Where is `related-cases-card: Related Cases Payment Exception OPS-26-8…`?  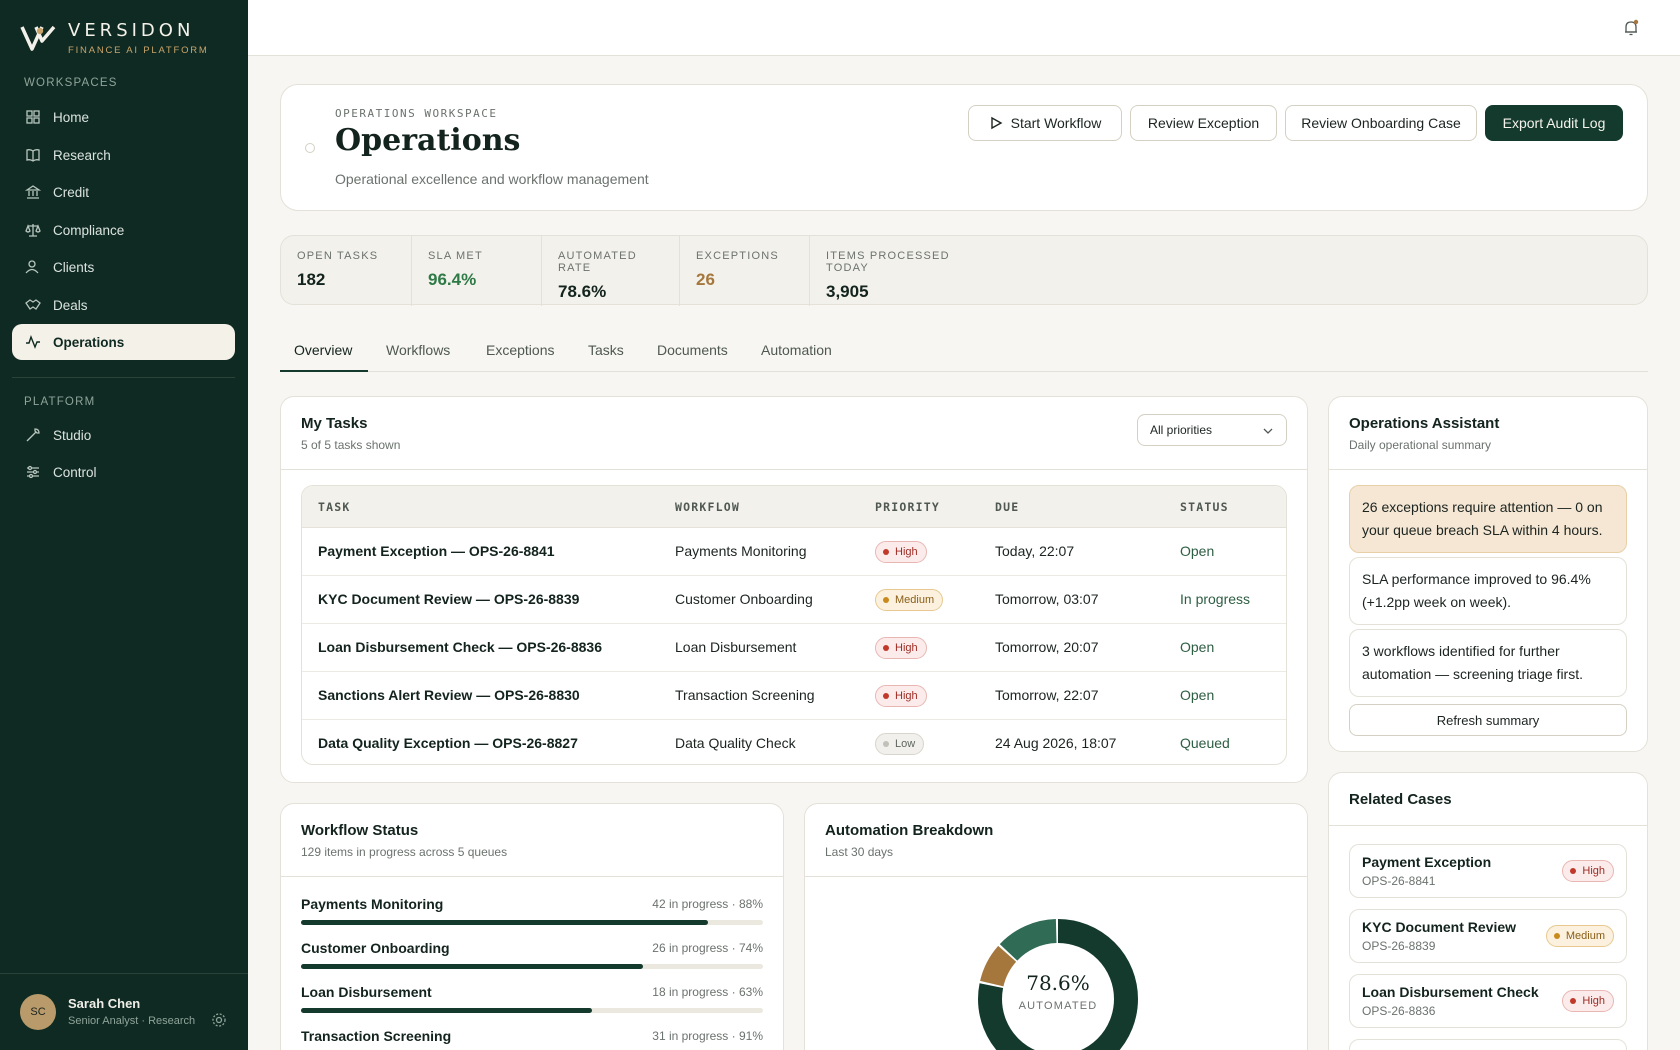
related-cases-card: Related Cases Payment Exception OPS-26-8… is located at coordinates (1488, 911).